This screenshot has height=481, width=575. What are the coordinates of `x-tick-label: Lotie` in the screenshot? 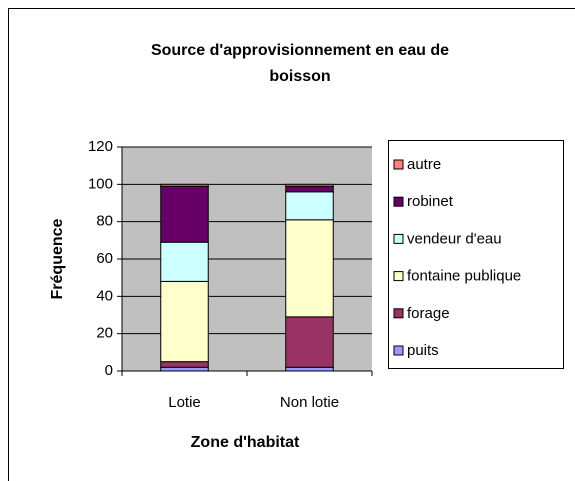 It's located at (184, 402).